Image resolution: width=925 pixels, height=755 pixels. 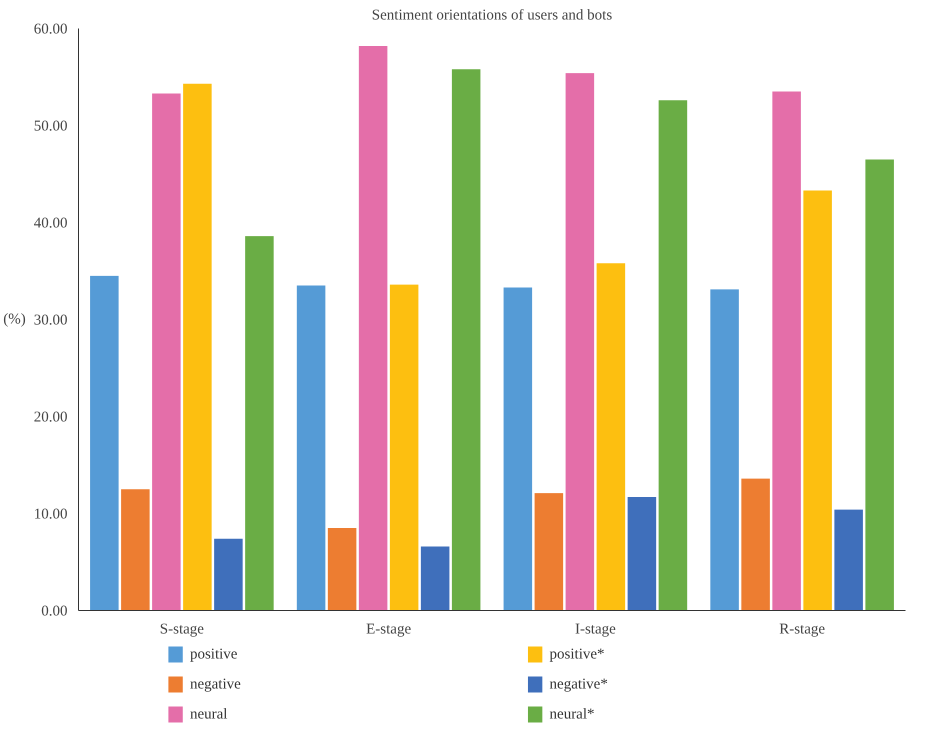 I want to click on legend-label: neural*, so click(x=572, y=714).